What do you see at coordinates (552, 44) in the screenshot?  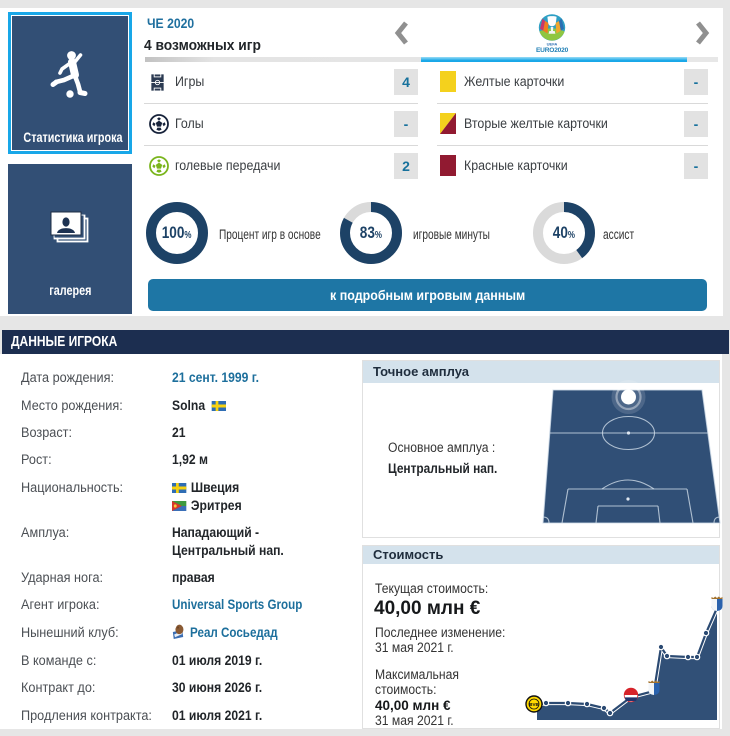 I see `svg-text: UEFA` at bounding box center [552, 44].